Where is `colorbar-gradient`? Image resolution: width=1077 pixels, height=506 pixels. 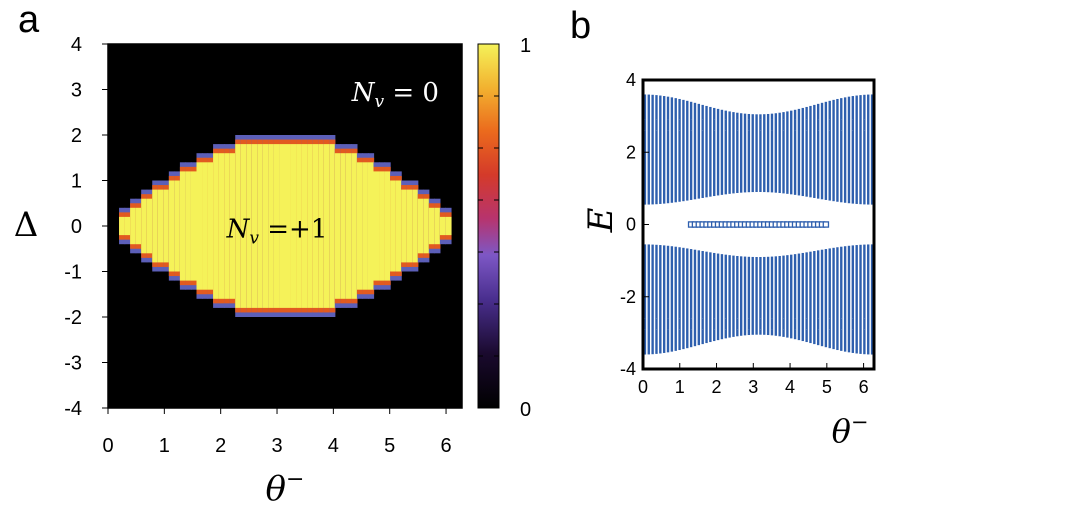
colorbar-gradient is located at coordinates (488, 226).